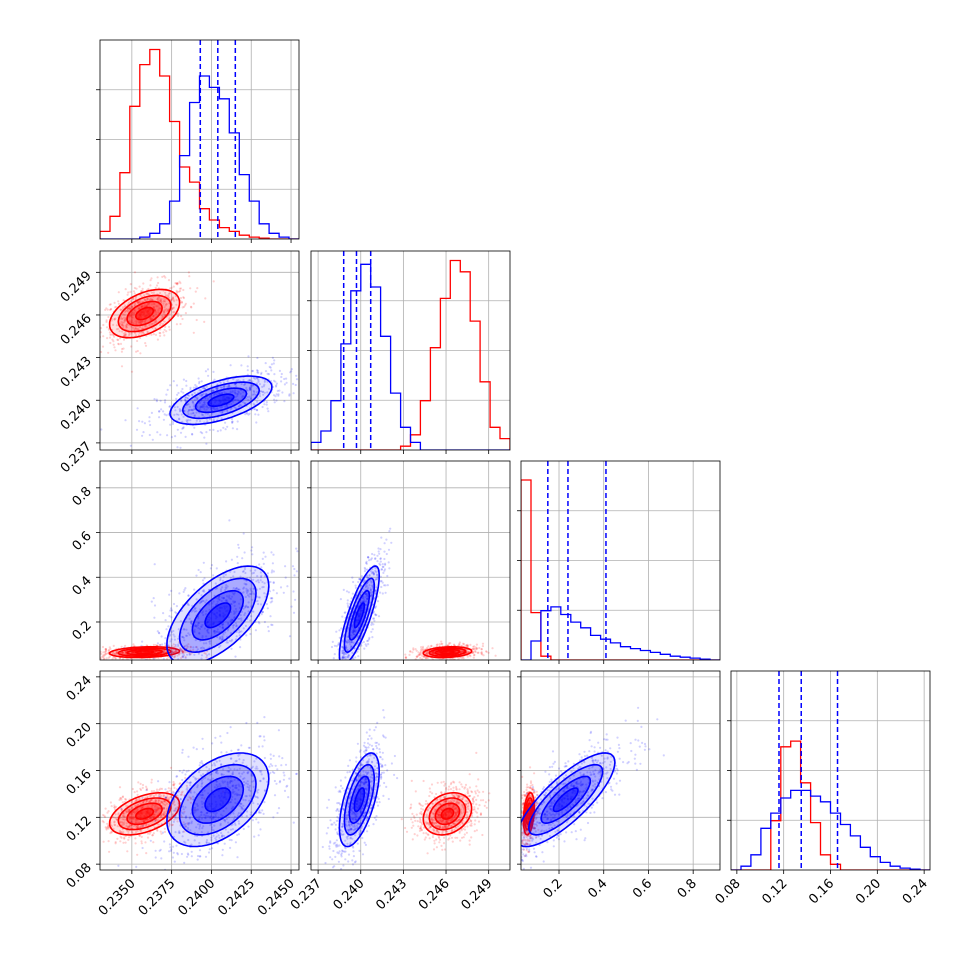 Image resolution: width=970 pixels, height=970 pixels. Describe the element at coordinates (620, 633) in the screenshot. I see `histogram-blue` at that location.